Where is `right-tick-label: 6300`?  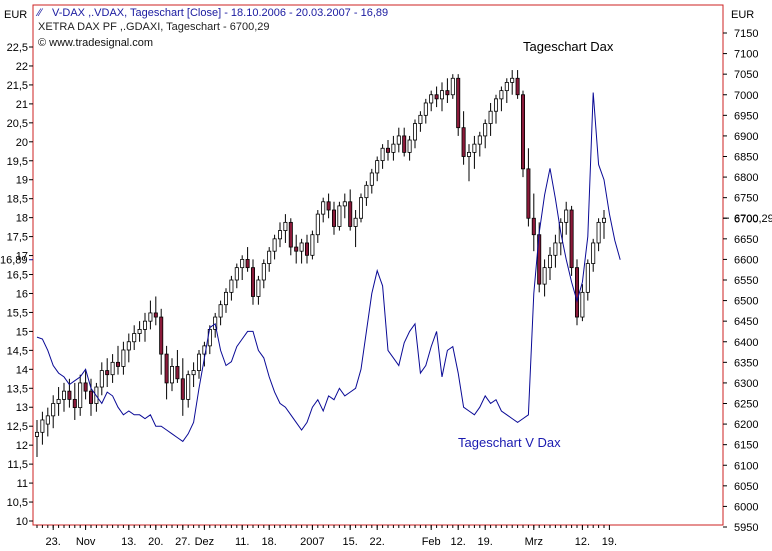 right-tick-label: 6300 is located at coordinates (746, 384).